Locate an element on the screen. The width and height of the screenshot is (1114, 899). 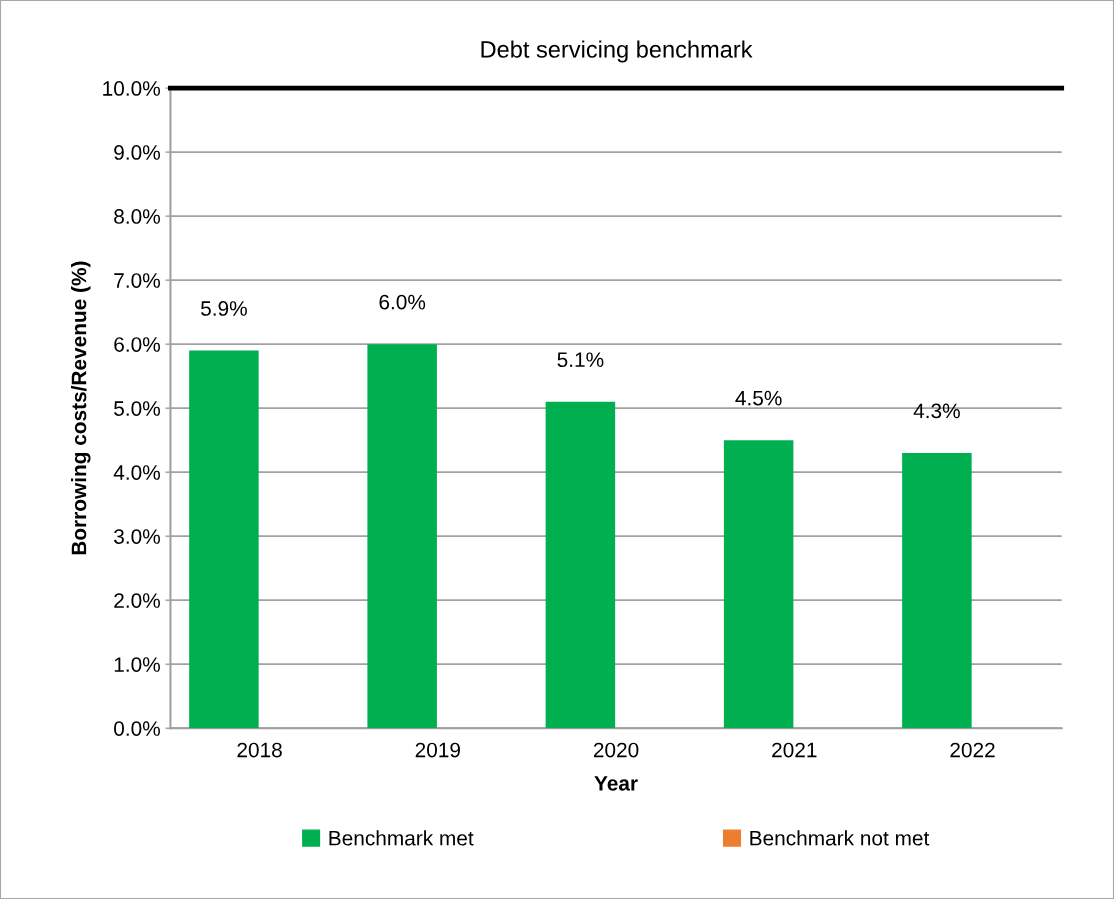
y-tick-label: 5.0% is located at coordinates (137, 408).